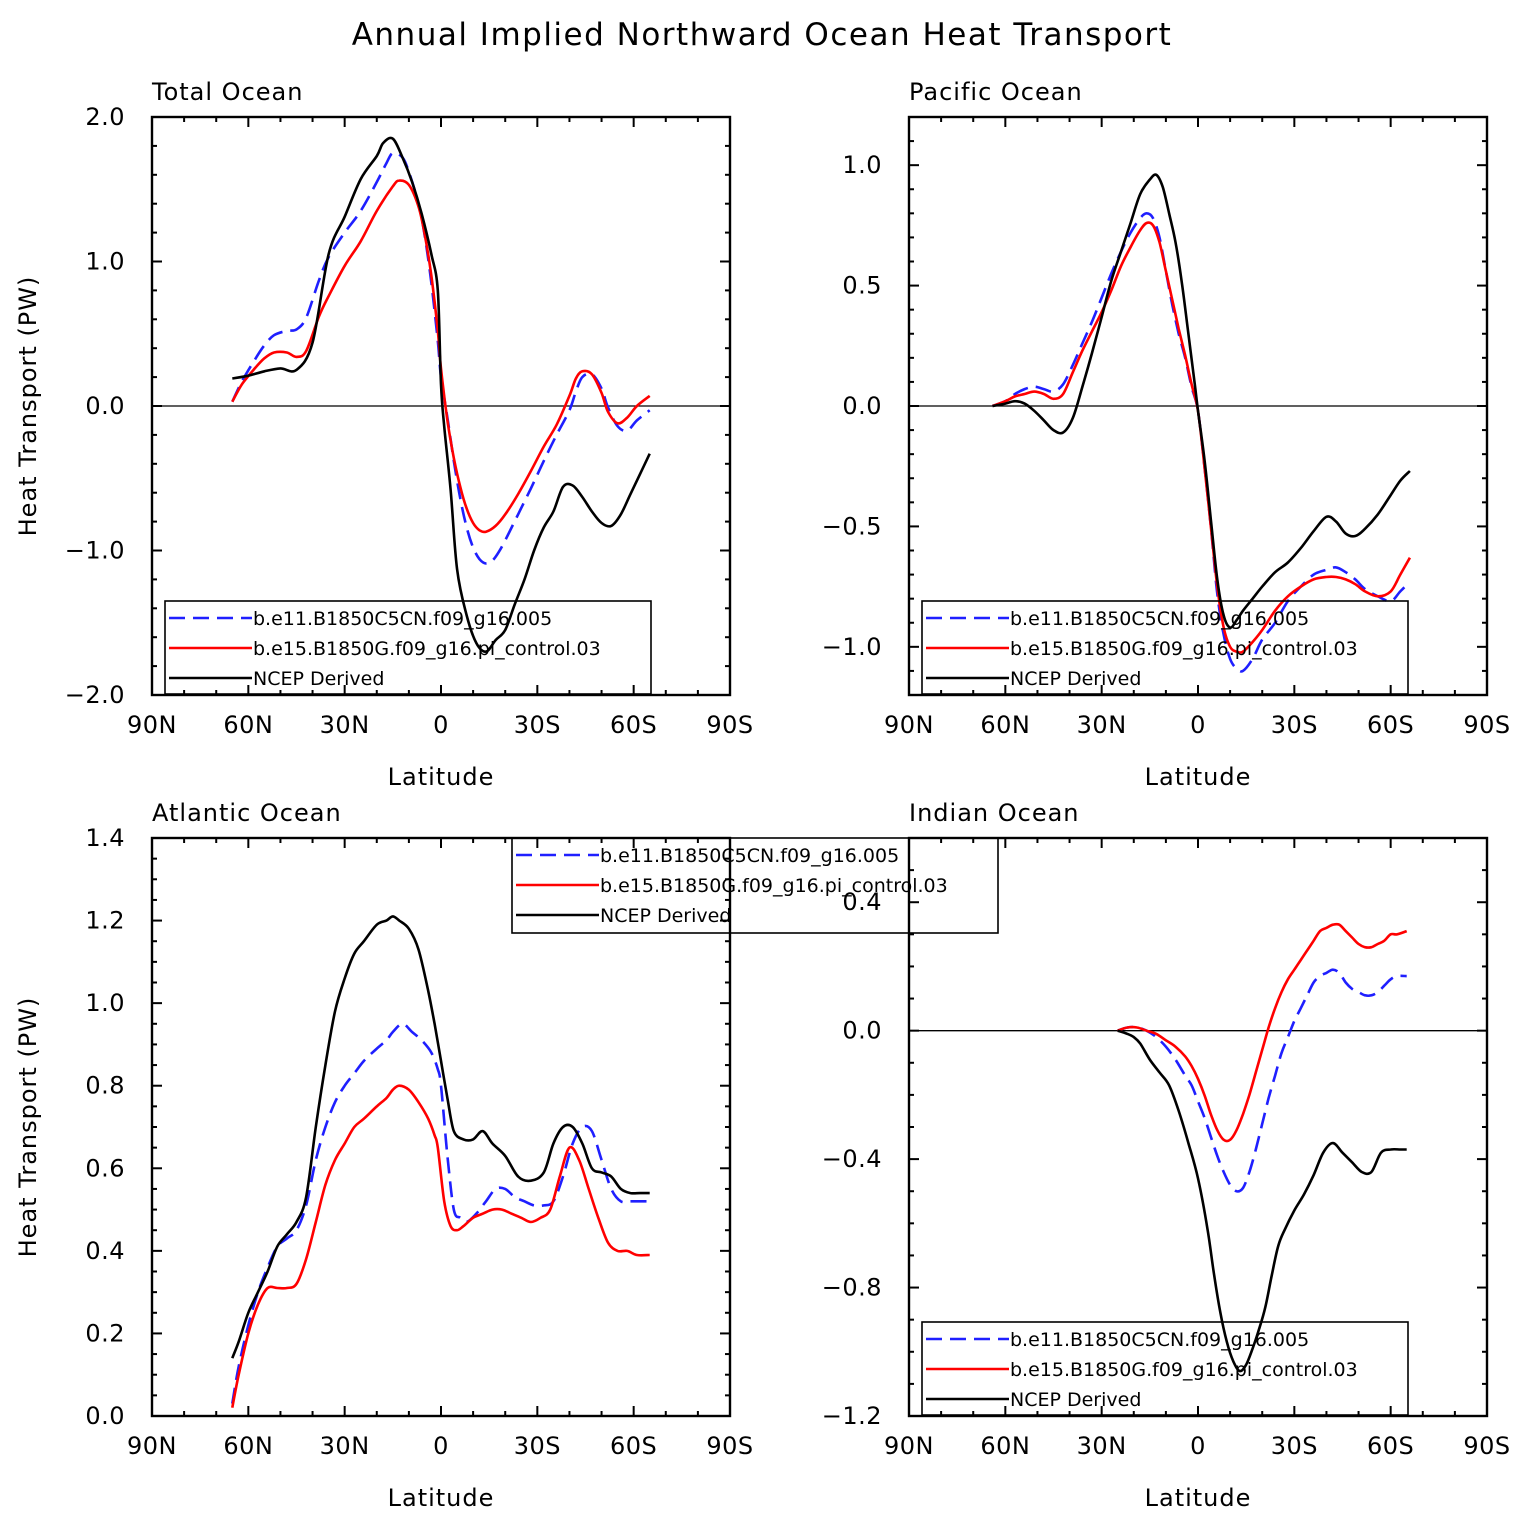  Describe the element at coordinates (105, 117) in the screenshot. I see `y-tick-label: 2.0` at that location.